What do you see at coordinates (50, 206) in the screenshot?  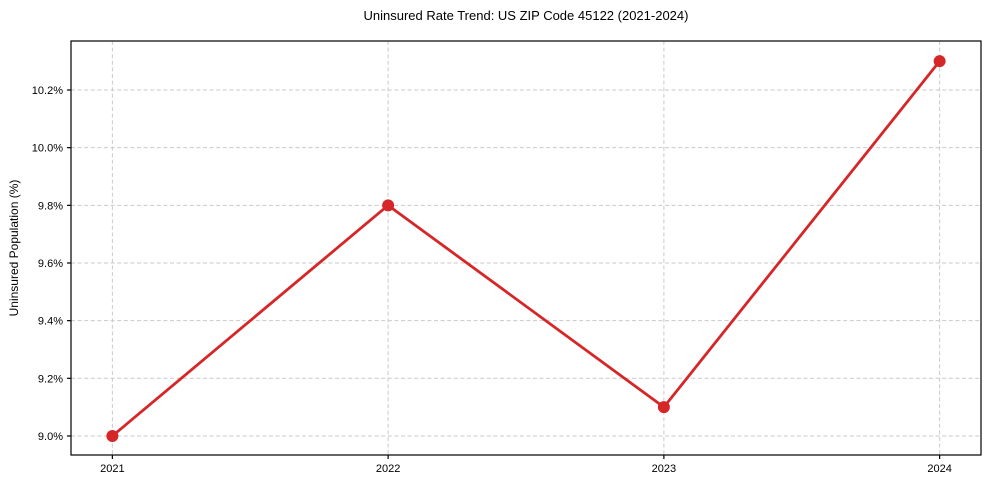 I see `y-tick-label: 9.8%` at bounding box center [50, 206].